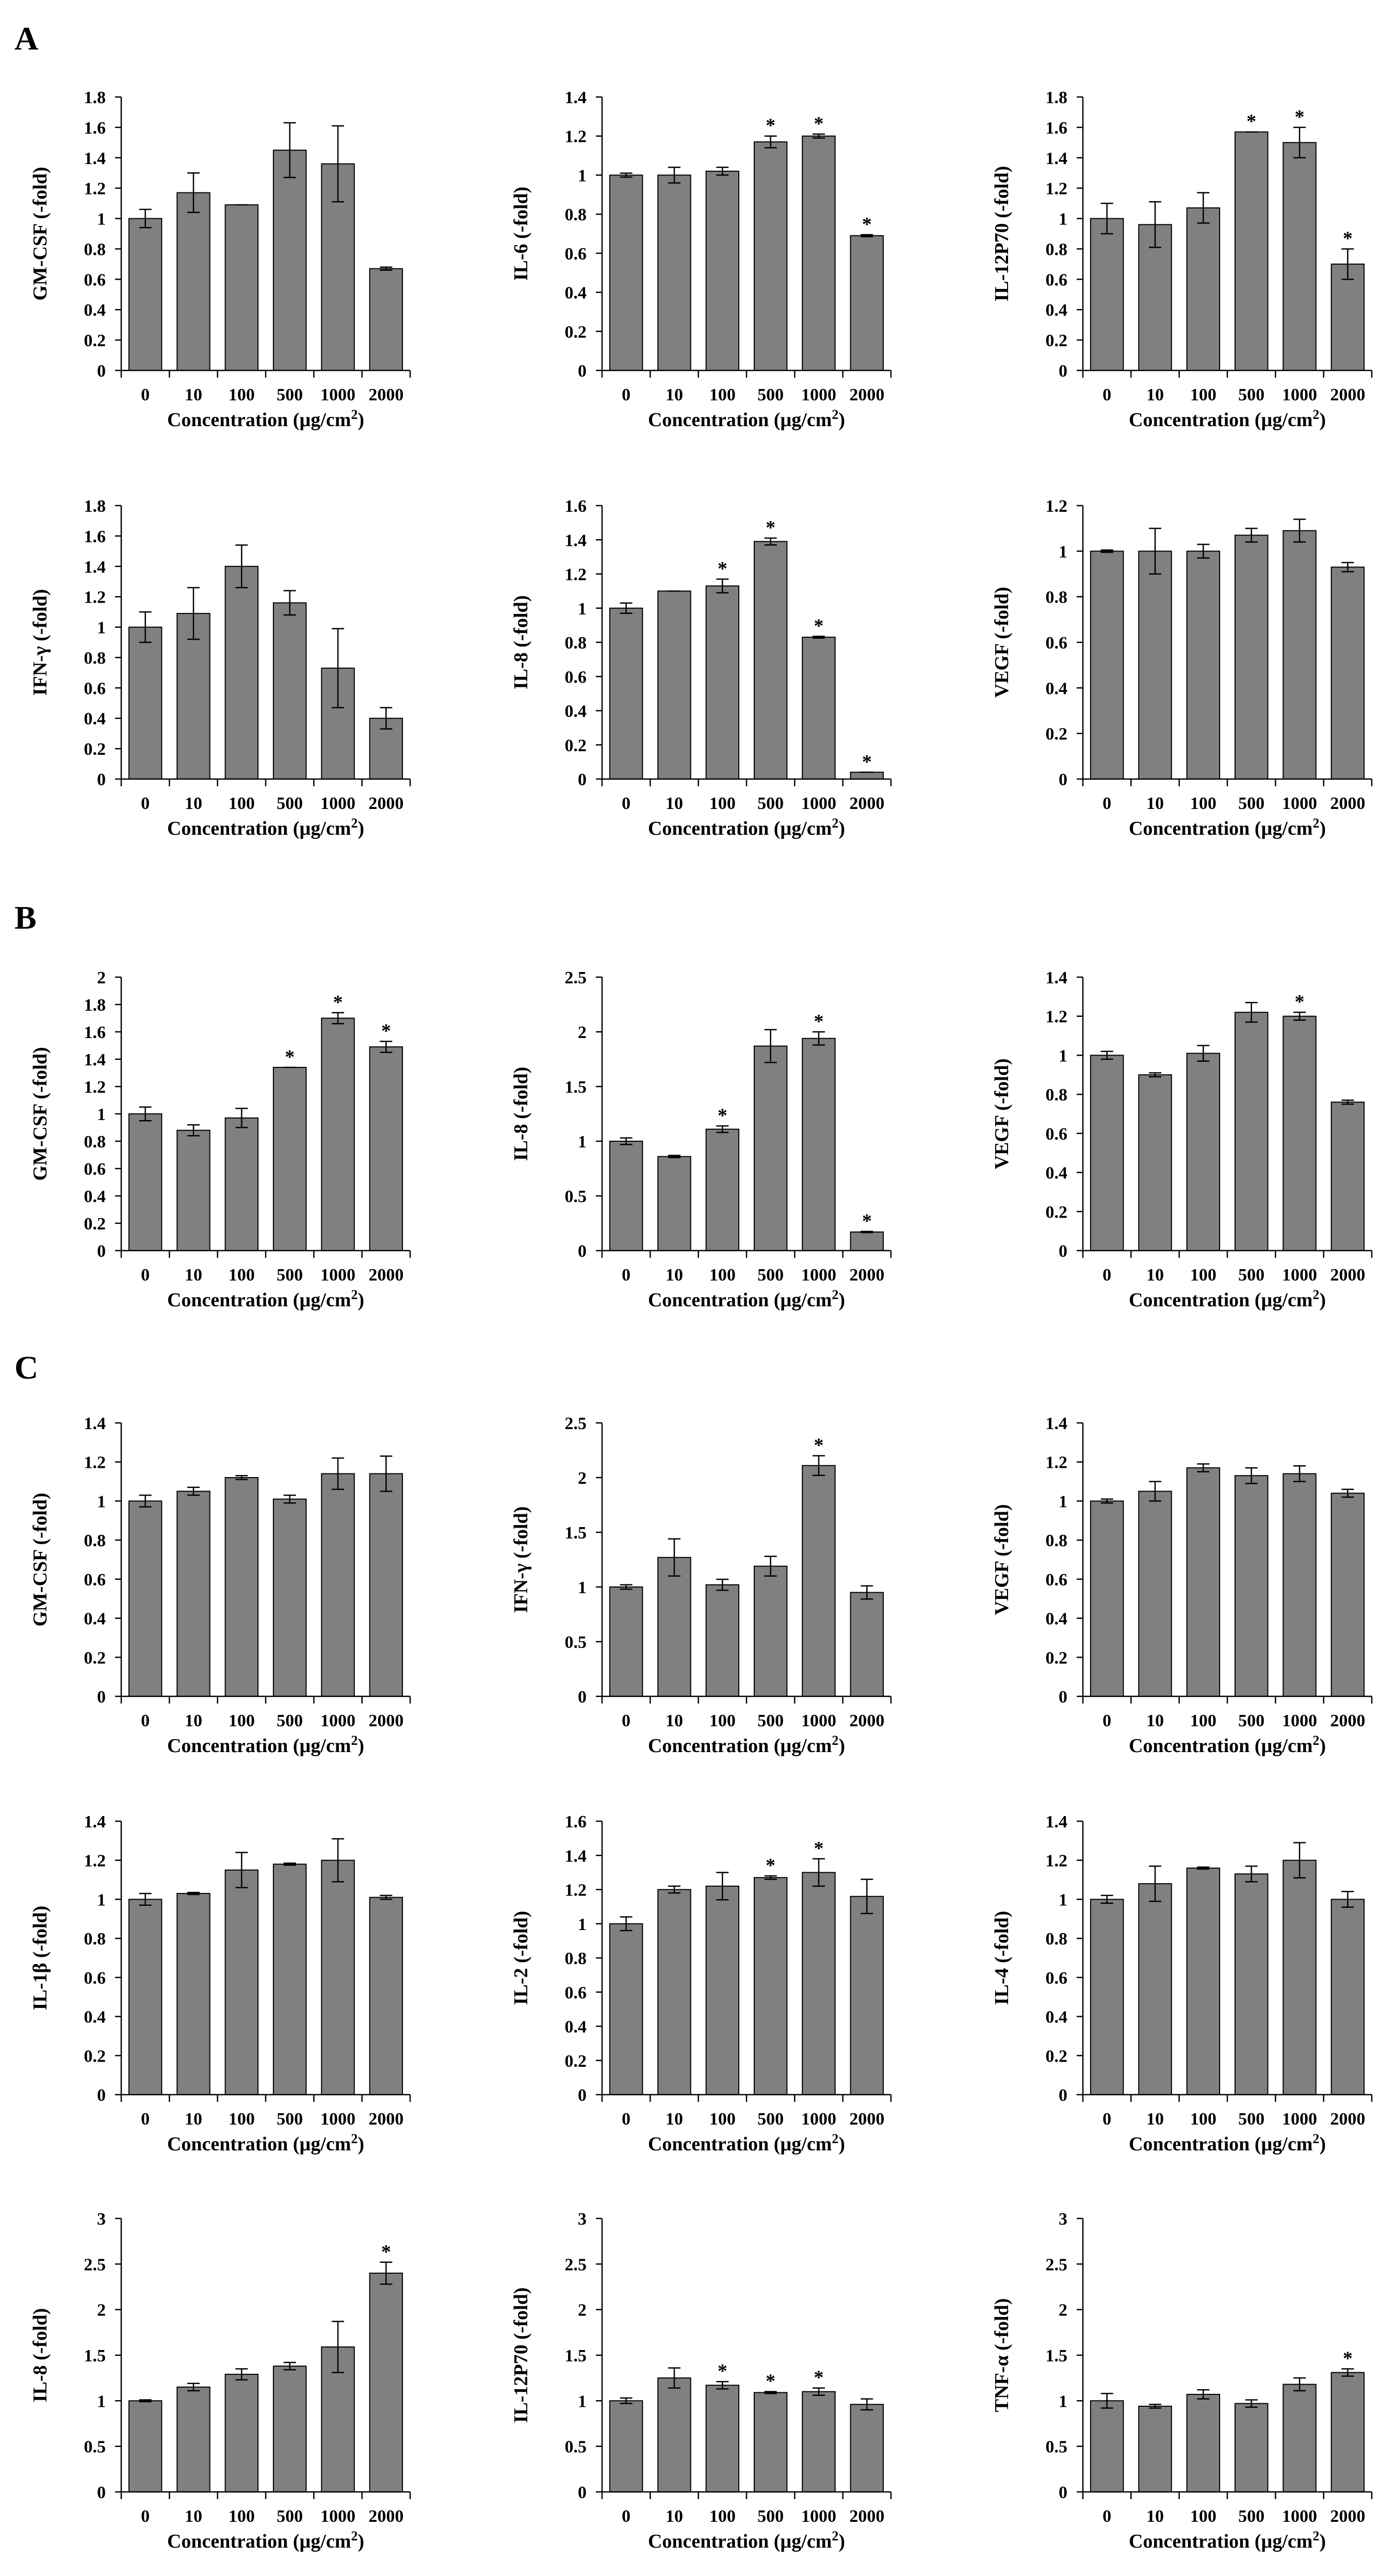  What do you see at coordinates (95, 1032) in the screenshot?
I see `y-tick-label: 1.6` at bounding box center [95, 1032].